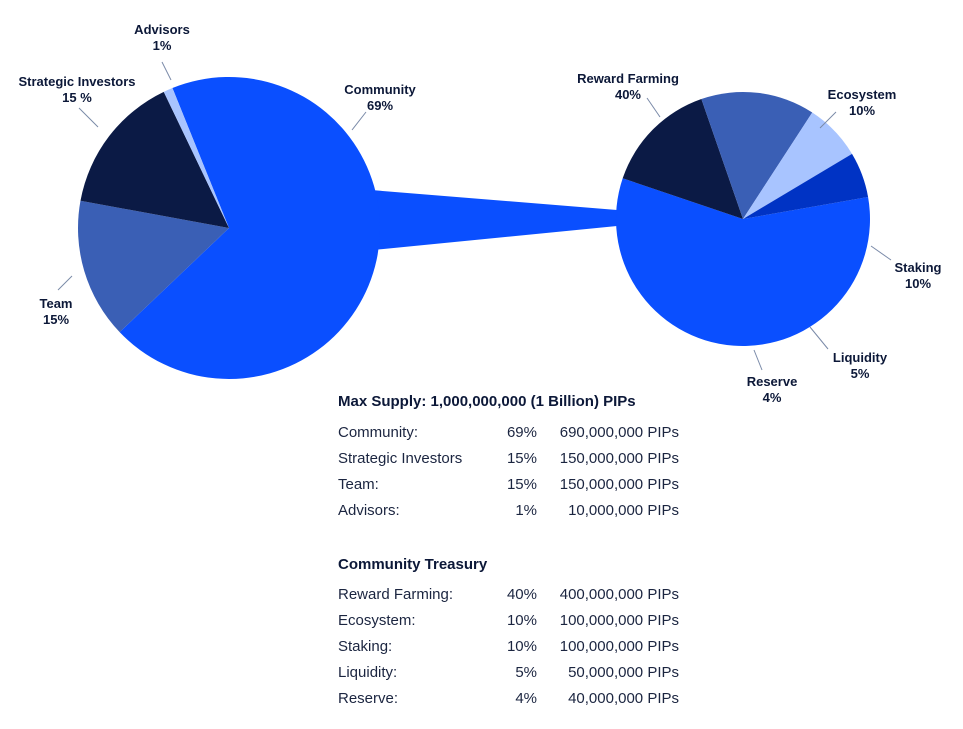  I want to click on pie1-slice-advisors, so click(196, 158).